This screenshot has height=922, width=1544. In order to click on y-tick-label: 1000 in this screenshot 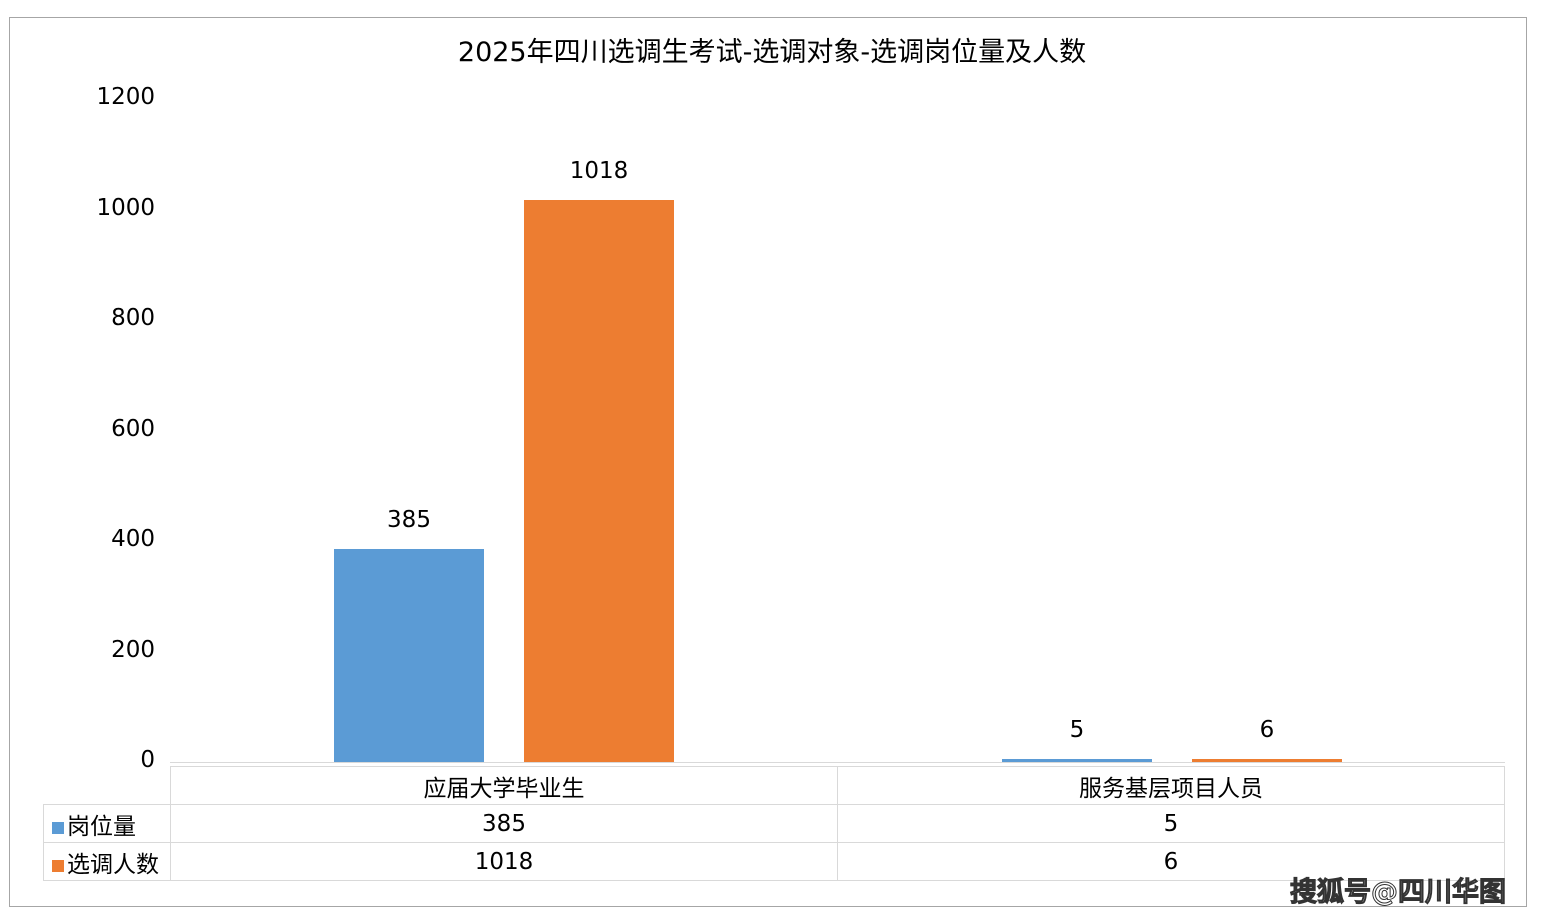, I will do `click(125, 207)`.